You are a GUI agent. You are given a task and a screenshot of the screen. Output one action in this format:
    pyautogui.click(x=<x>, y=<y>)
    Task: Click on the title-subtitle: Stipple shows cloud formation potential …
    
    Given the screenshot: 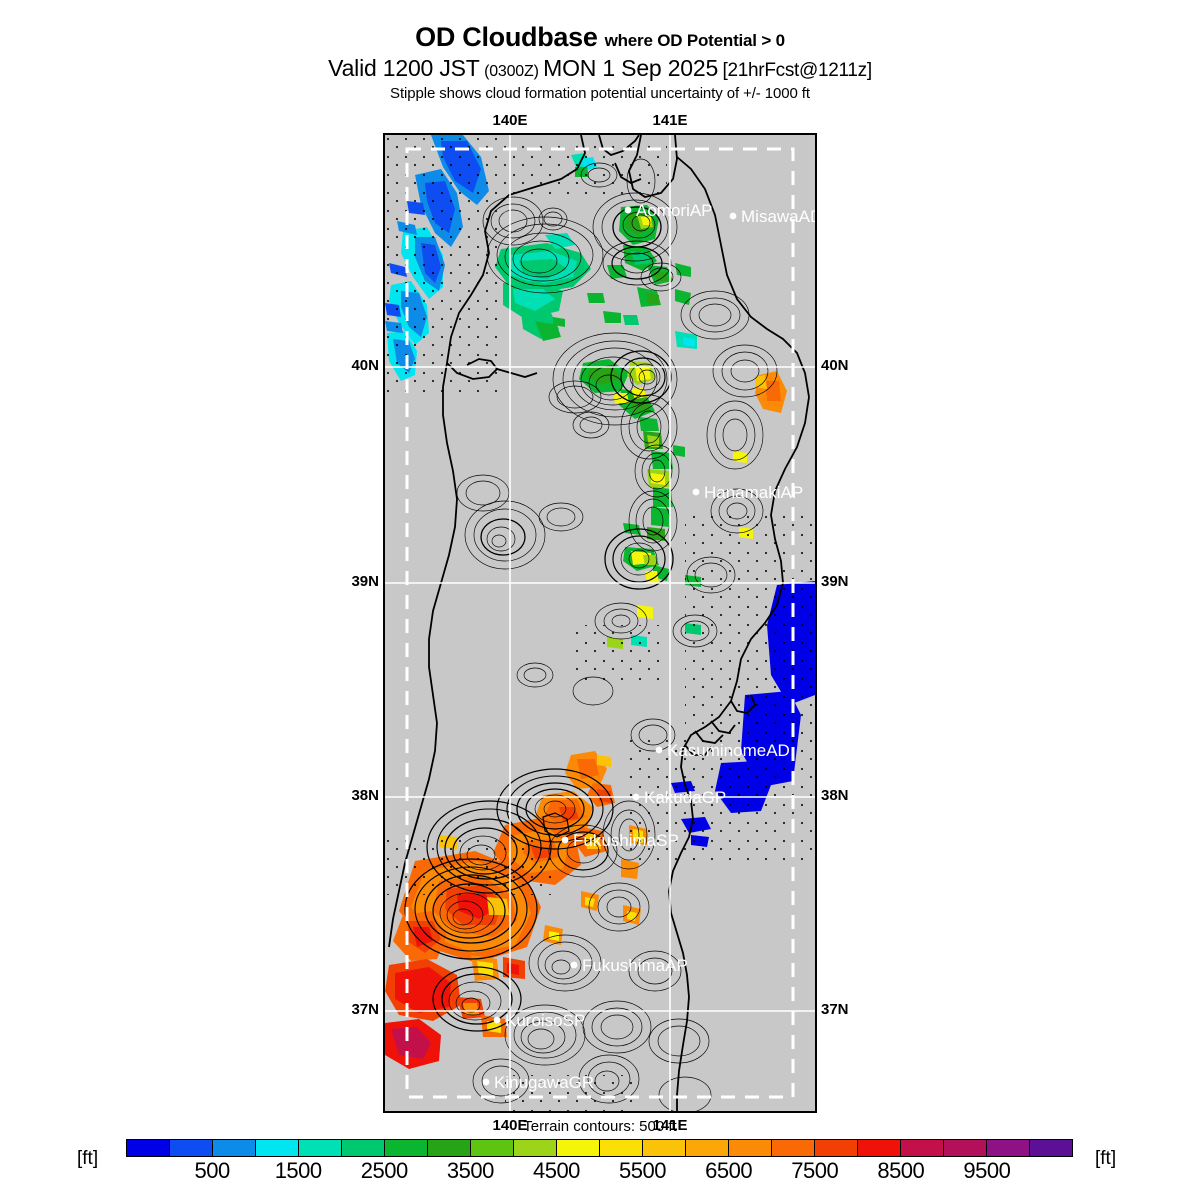 What is the action you would take?
    pyautogui.click(x=600, y=93)
    